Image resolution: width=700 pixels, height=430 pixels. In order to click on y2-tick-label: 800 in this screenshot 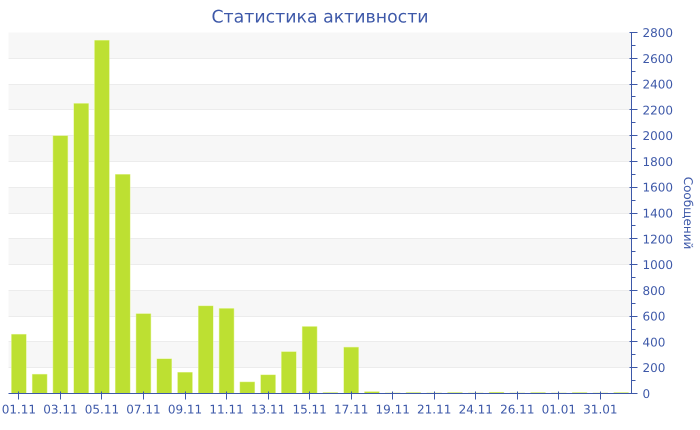, I will do `click(654, 291)`.